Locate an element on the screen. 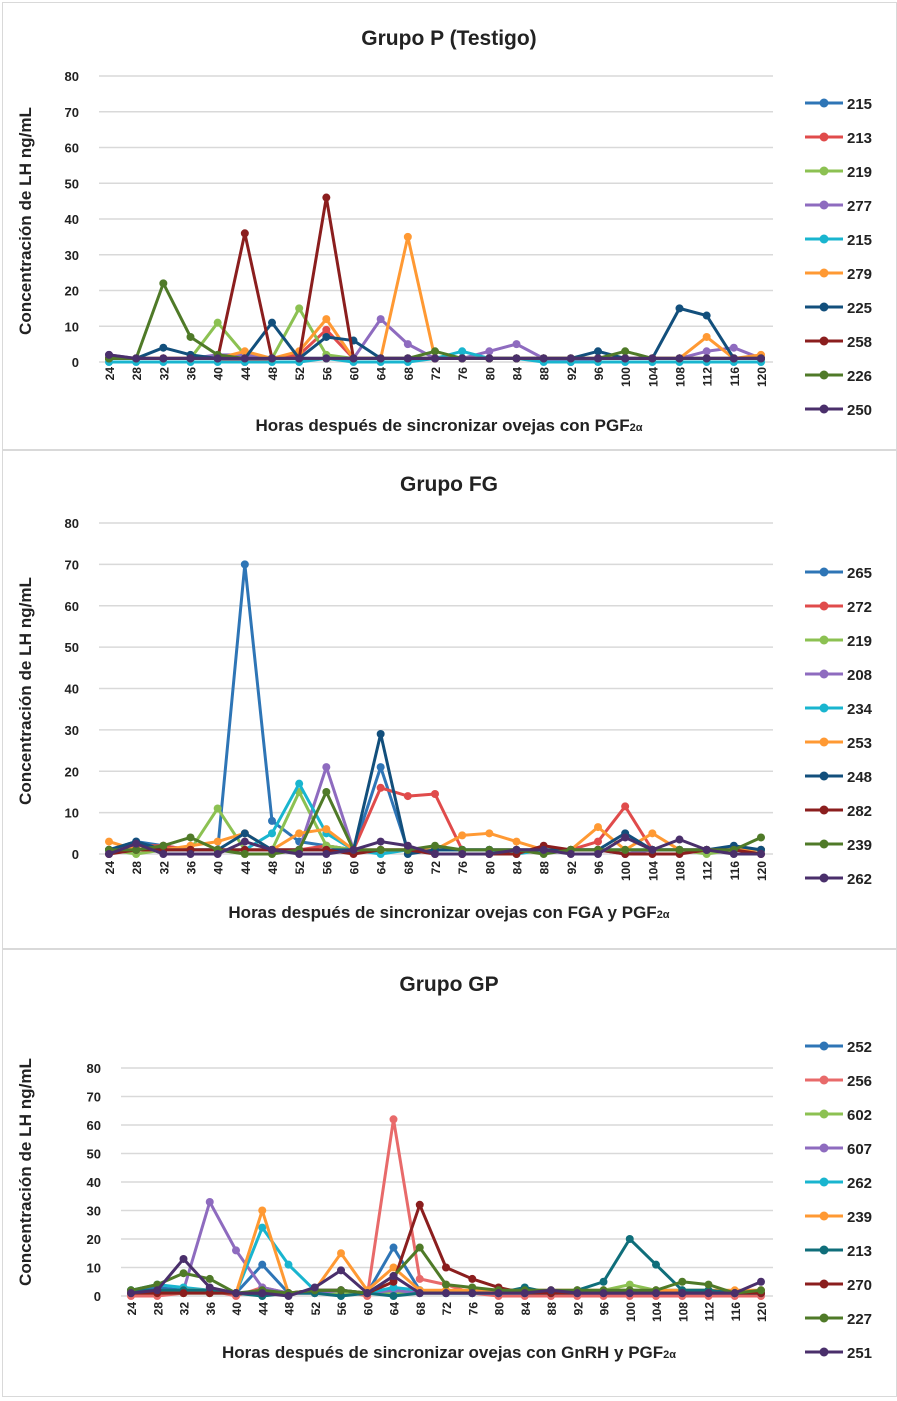 Image resolution: width=897 pixels, height=1401 pixels. x-tick-label: 108 is located at coordinates (681, 377).